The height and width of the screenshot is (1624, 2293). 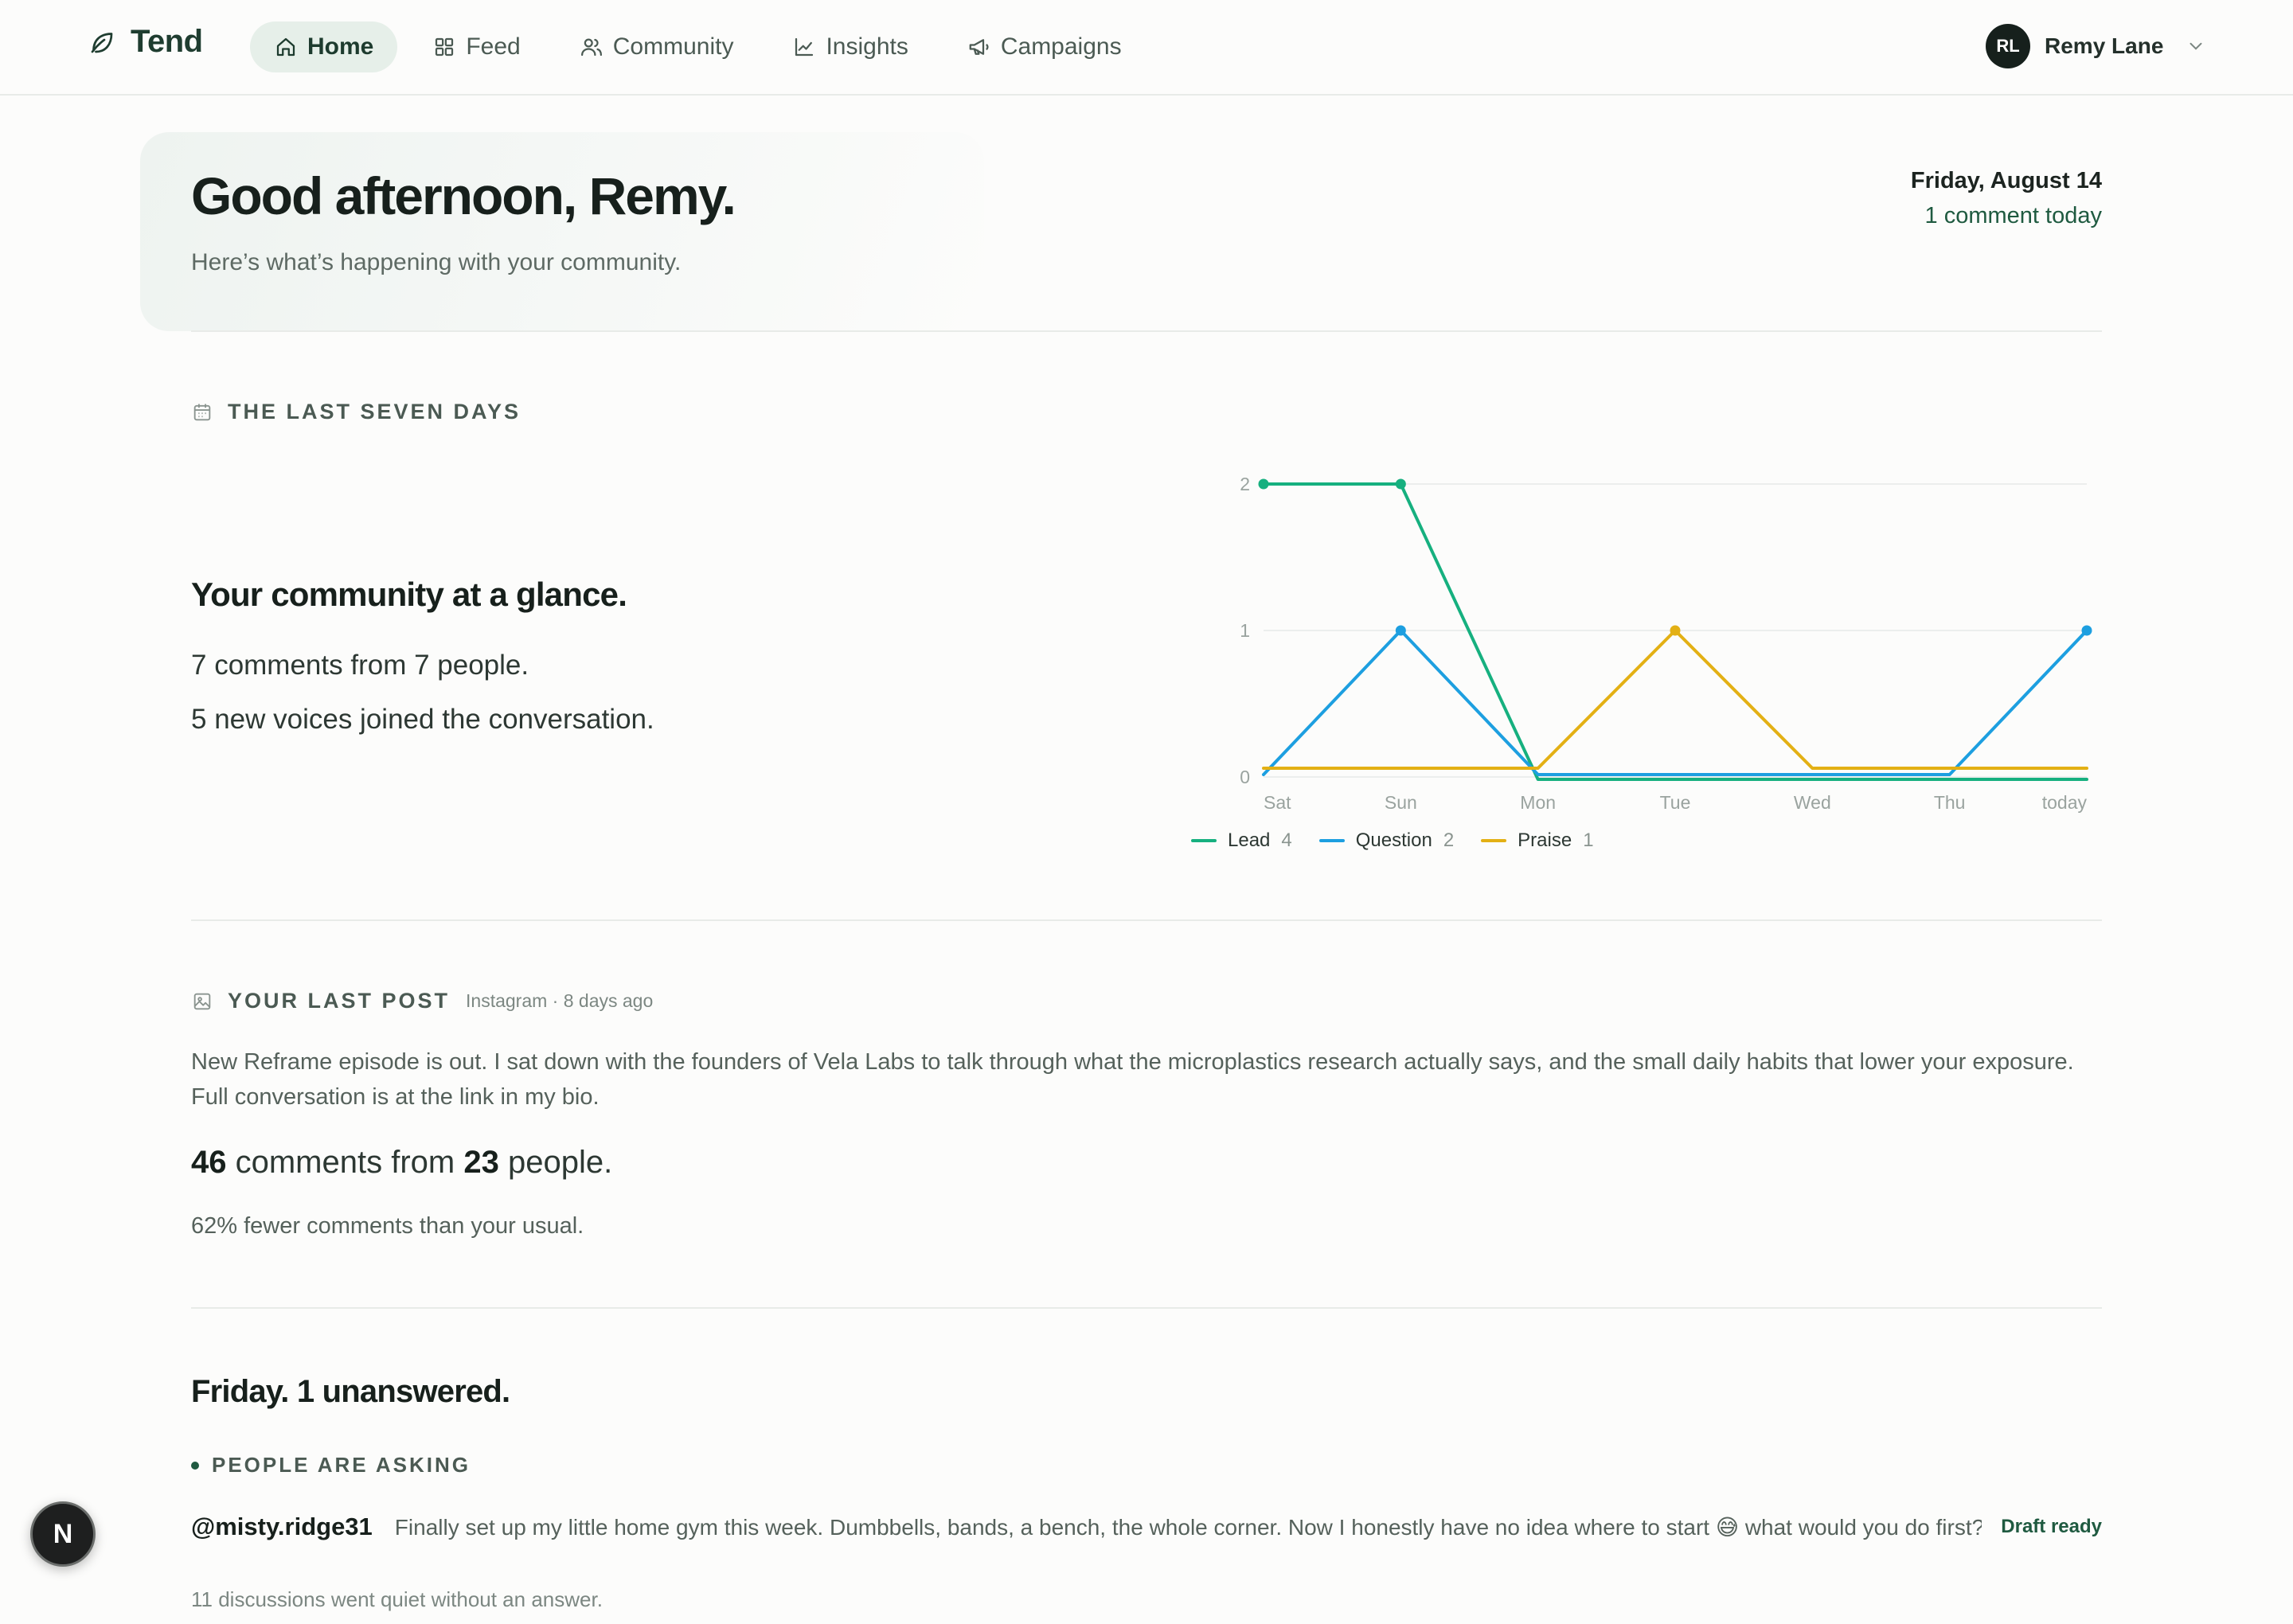 What do you see at coordinates (591, 47) in the screenshot?
I see `users-icon` at bounding box center [591, 47].